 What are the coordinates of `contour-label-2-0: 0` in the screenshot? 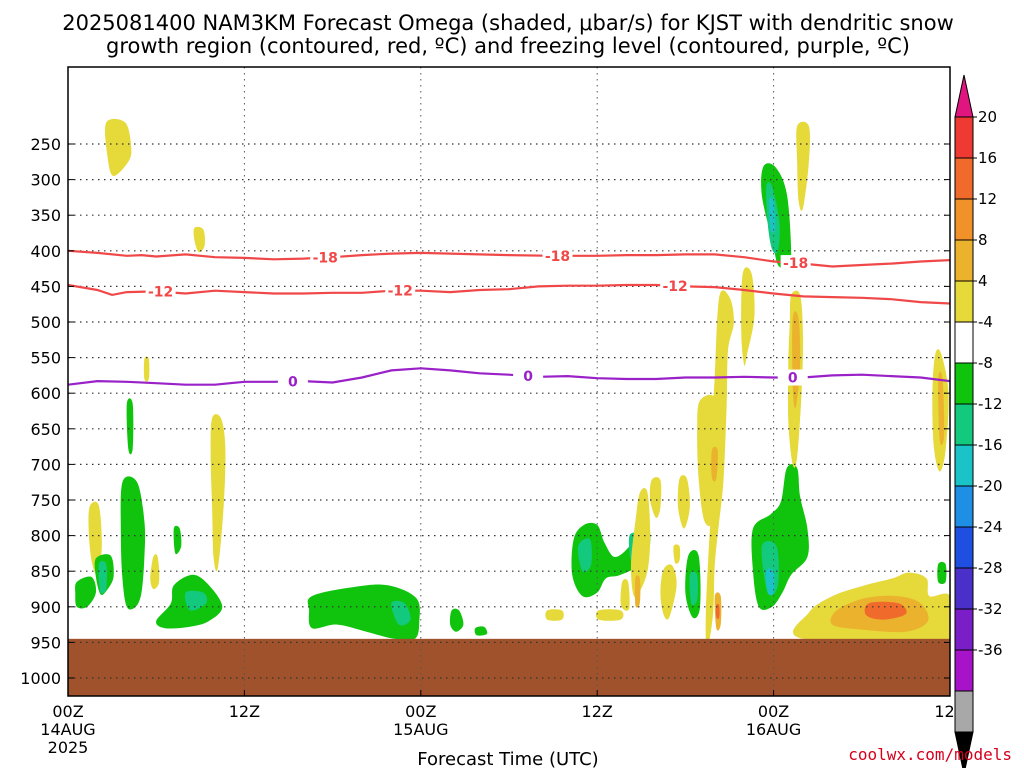 It's located at (293, 382).